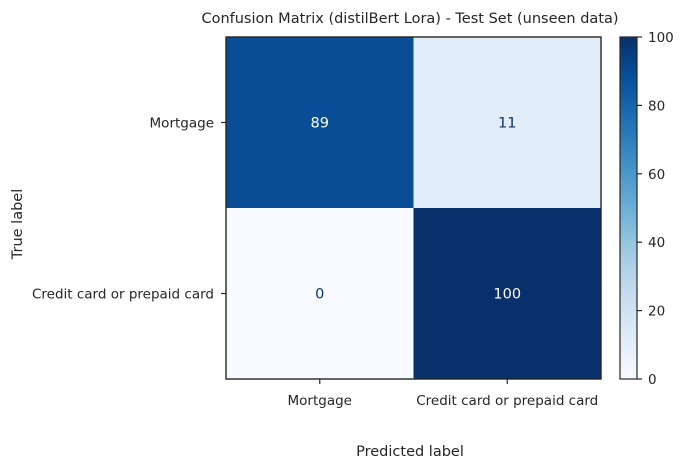 This screenshot has width=687, height=466. I want to click on x-axis-label: Predicted label, so click(410, 452).